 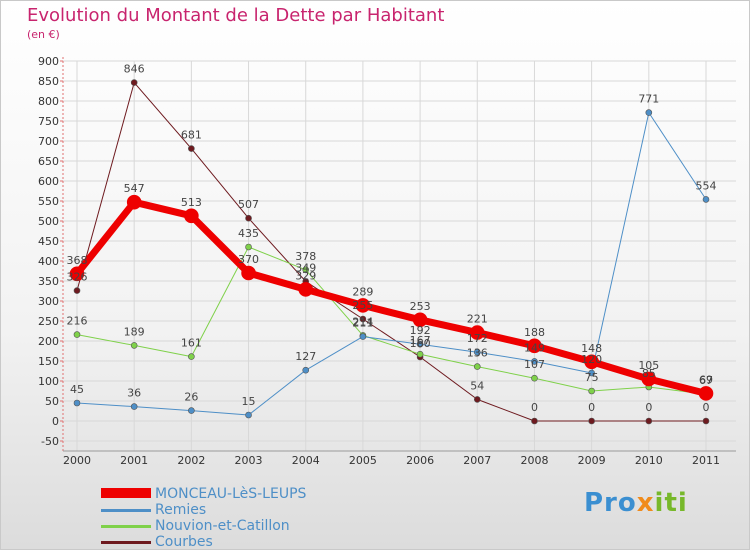 I want to click on x-tick-label: 2008, so click(x=534, y=460).